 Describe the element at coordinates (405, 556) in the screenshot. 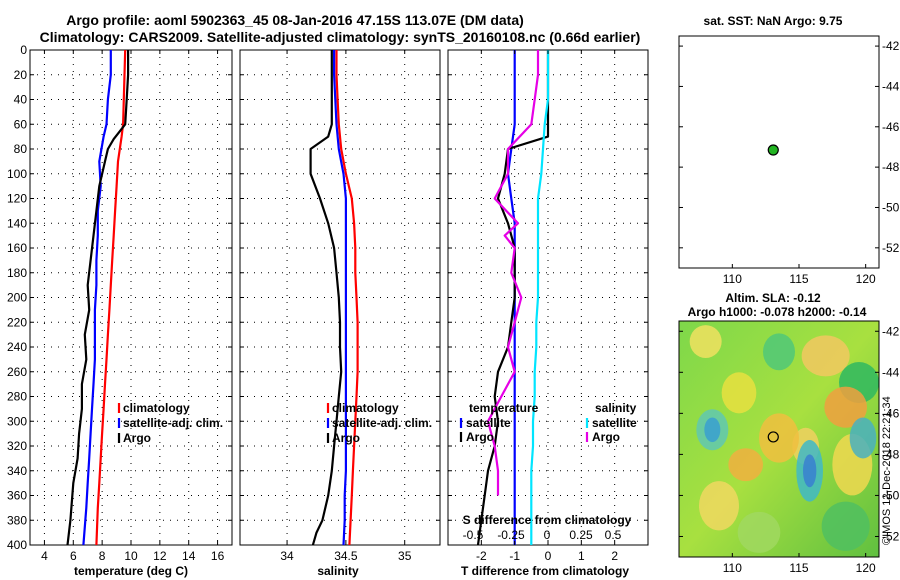

I see `x-tick-label: 35` at that location.